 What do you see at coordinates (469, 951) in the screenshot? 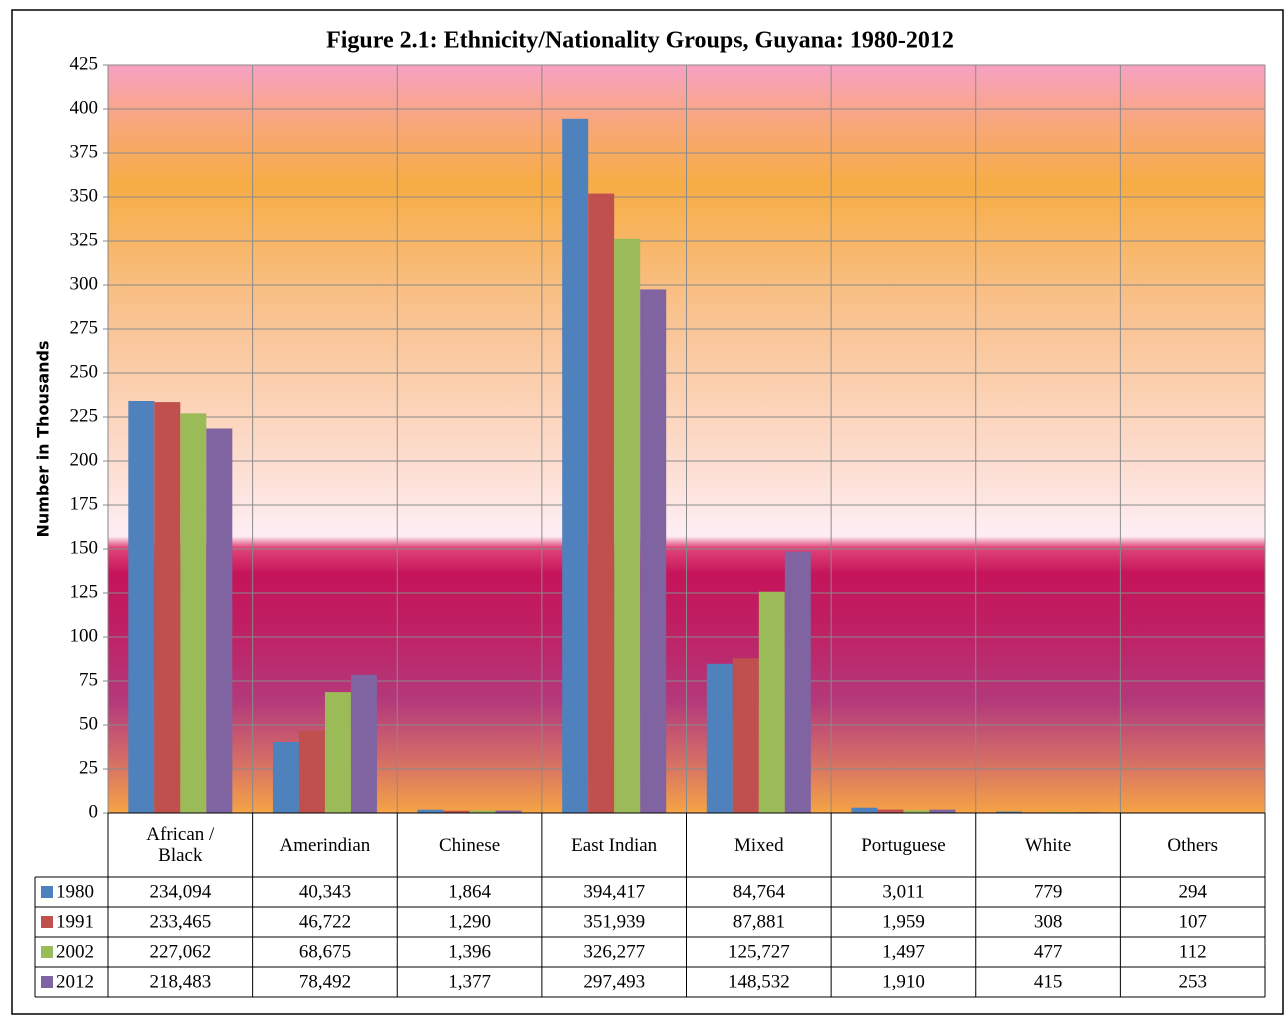
I see `table-cell: 1,396` at bounding box center [469, 951].